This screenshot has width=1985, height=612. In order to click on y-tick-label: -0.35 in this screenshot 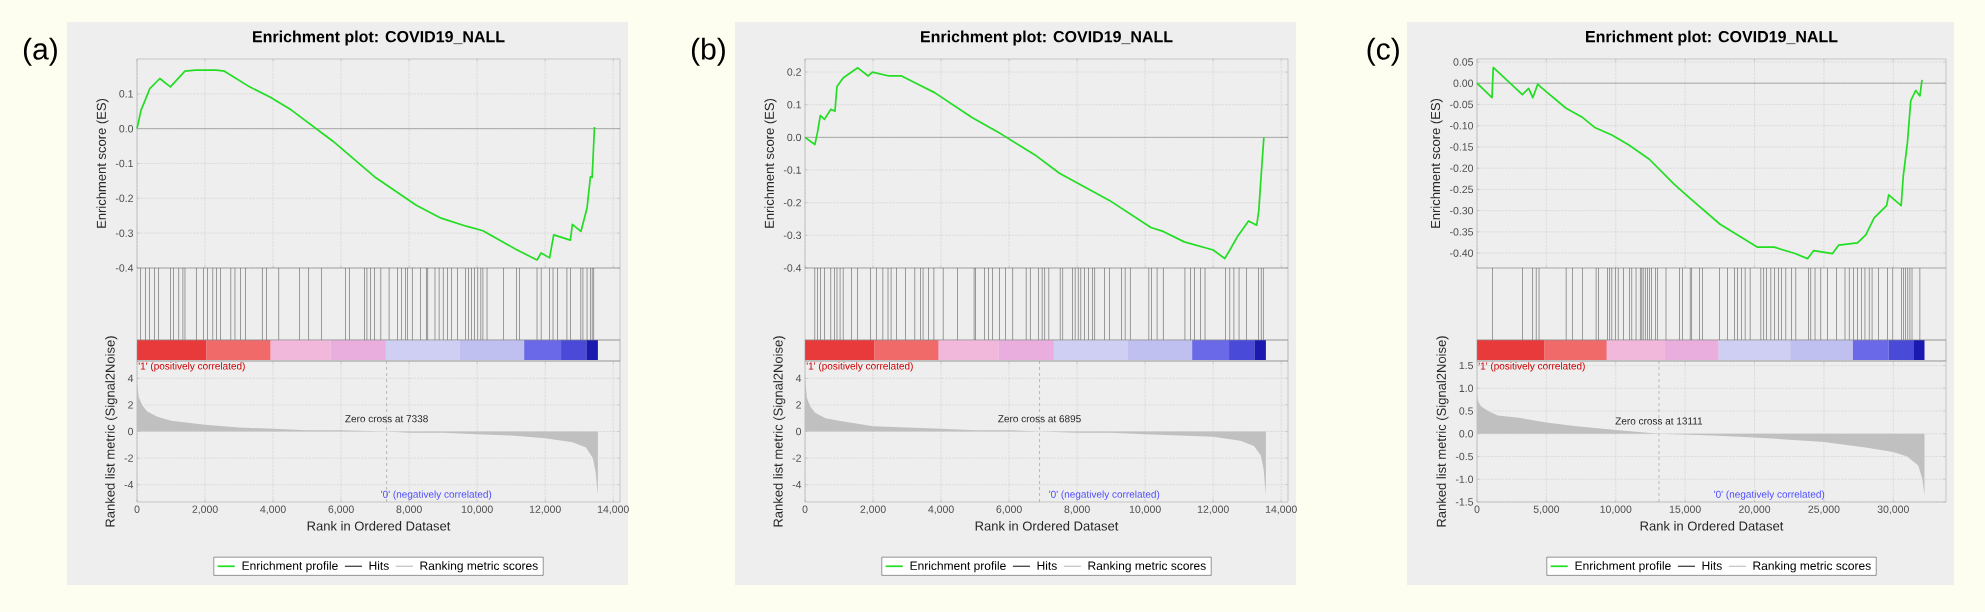, I will do `click(1462, 232)`.